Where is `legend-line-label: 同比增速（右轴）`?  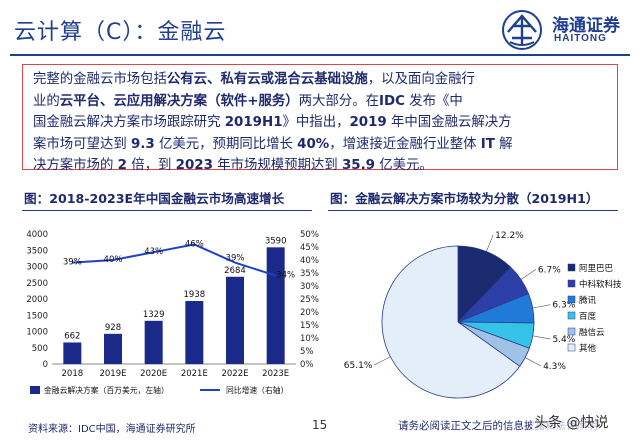 legend-line-label: 同比增速（右轴） is located at coordinates (257, 390).